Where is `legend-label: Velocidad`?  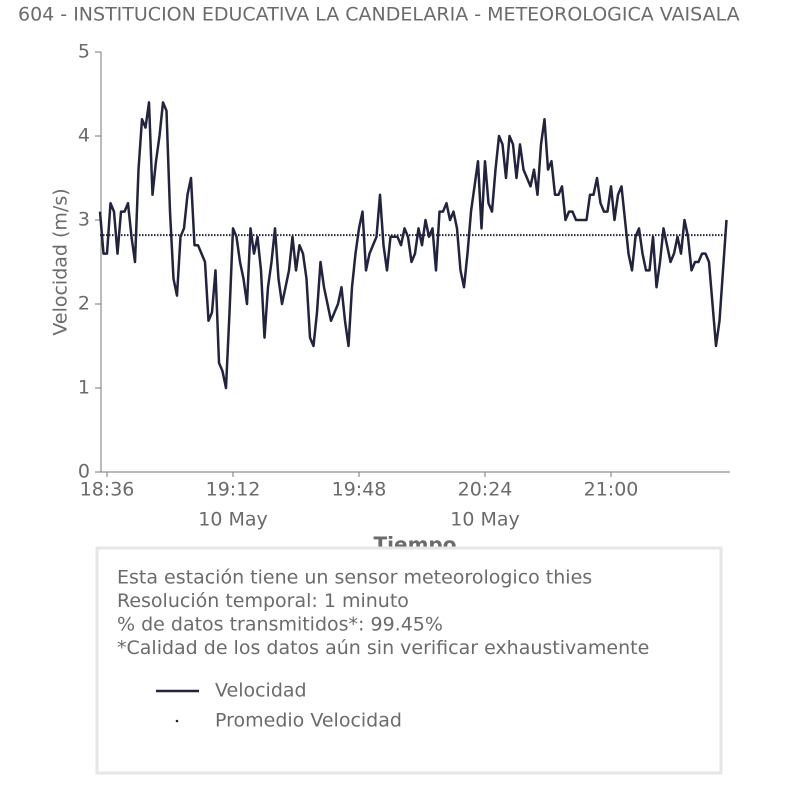 legend-label: Velocidad is located at coordinates (261, 691).